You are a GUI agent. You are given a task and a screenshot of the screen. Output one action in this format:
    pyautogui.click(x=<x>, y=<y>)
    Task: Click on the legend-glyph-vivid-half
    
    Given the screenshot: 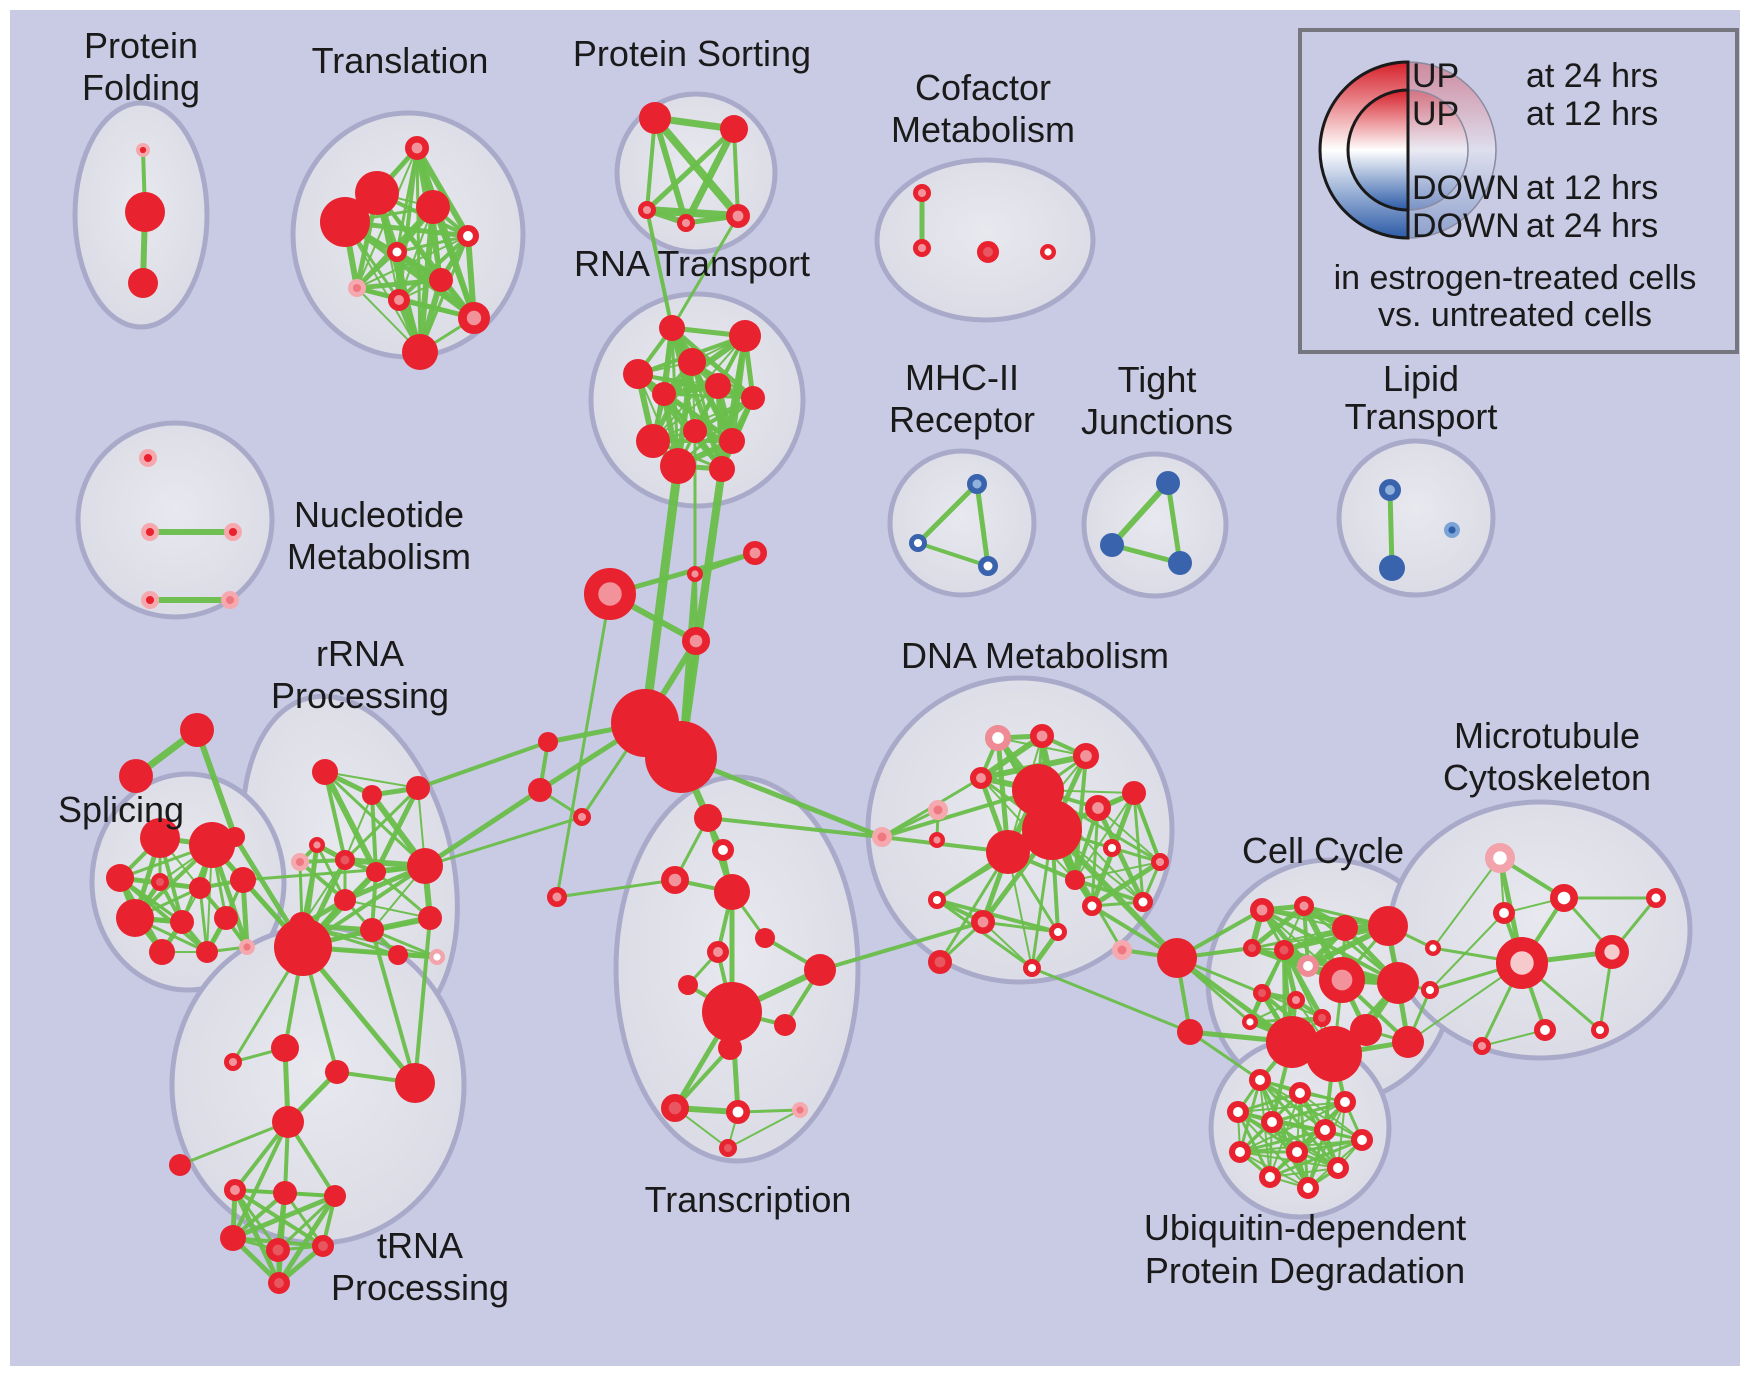 What is the action you would take?
    pyautogui.click(x=1378, y=150)
    